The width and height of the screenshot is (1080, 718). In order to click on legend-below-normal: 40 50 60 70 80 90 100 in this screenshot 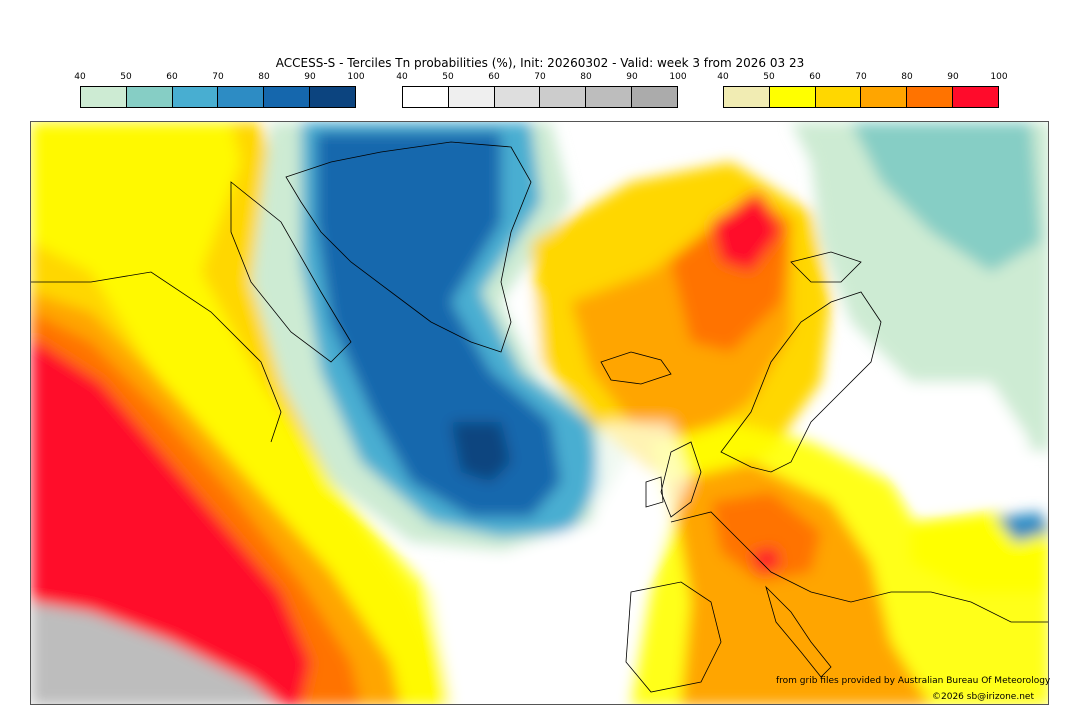, I will do `click(219, 90)`.